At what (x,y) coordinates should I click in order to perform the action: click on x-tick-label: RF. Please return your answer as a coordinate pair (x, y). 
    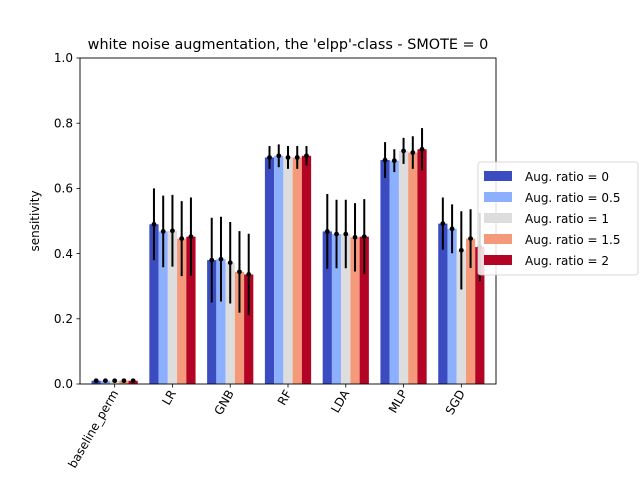
    Looking at the image, I should click on (285, 397).